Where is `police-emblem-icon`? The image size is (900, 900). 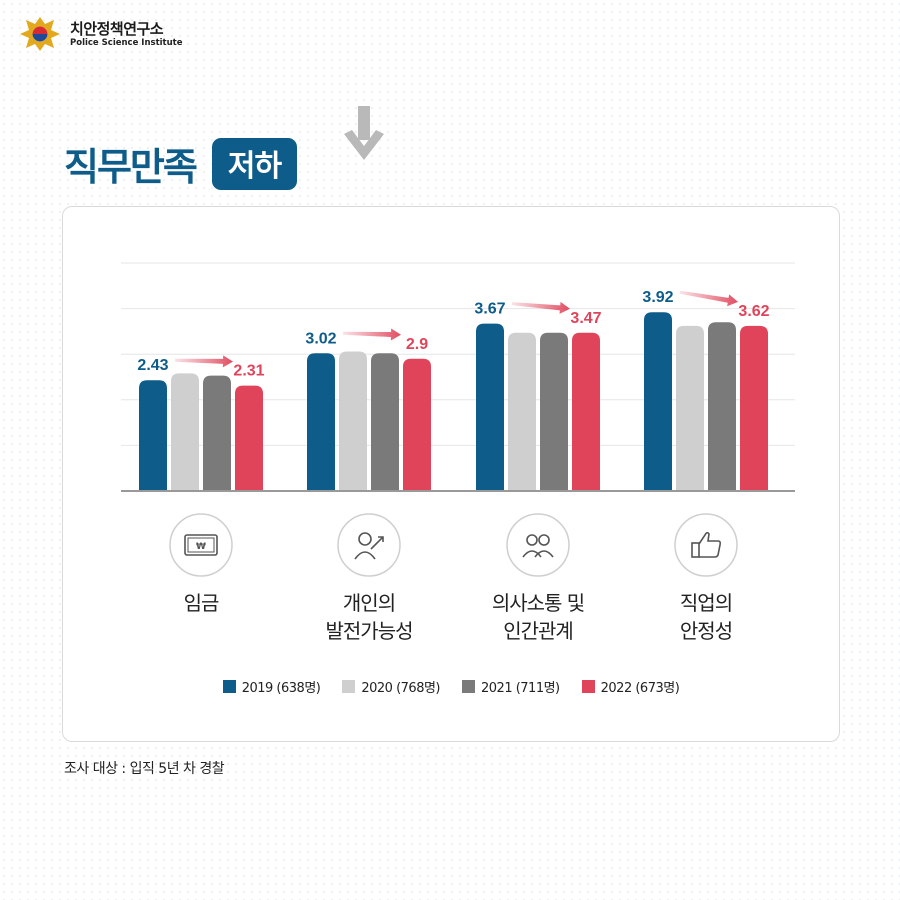
police-emblem-icon is located at coordinates (40, 34).